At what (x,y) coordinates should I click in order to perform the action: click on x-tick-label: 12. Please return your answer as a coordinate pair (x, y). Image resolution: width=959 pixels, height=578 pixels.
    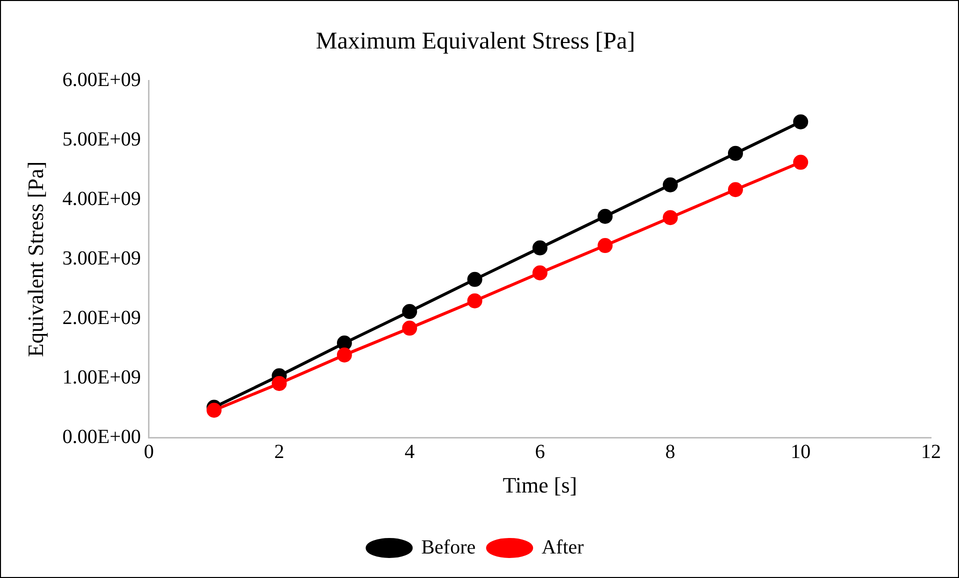
    Looking at the image, I should click on (931, 451).